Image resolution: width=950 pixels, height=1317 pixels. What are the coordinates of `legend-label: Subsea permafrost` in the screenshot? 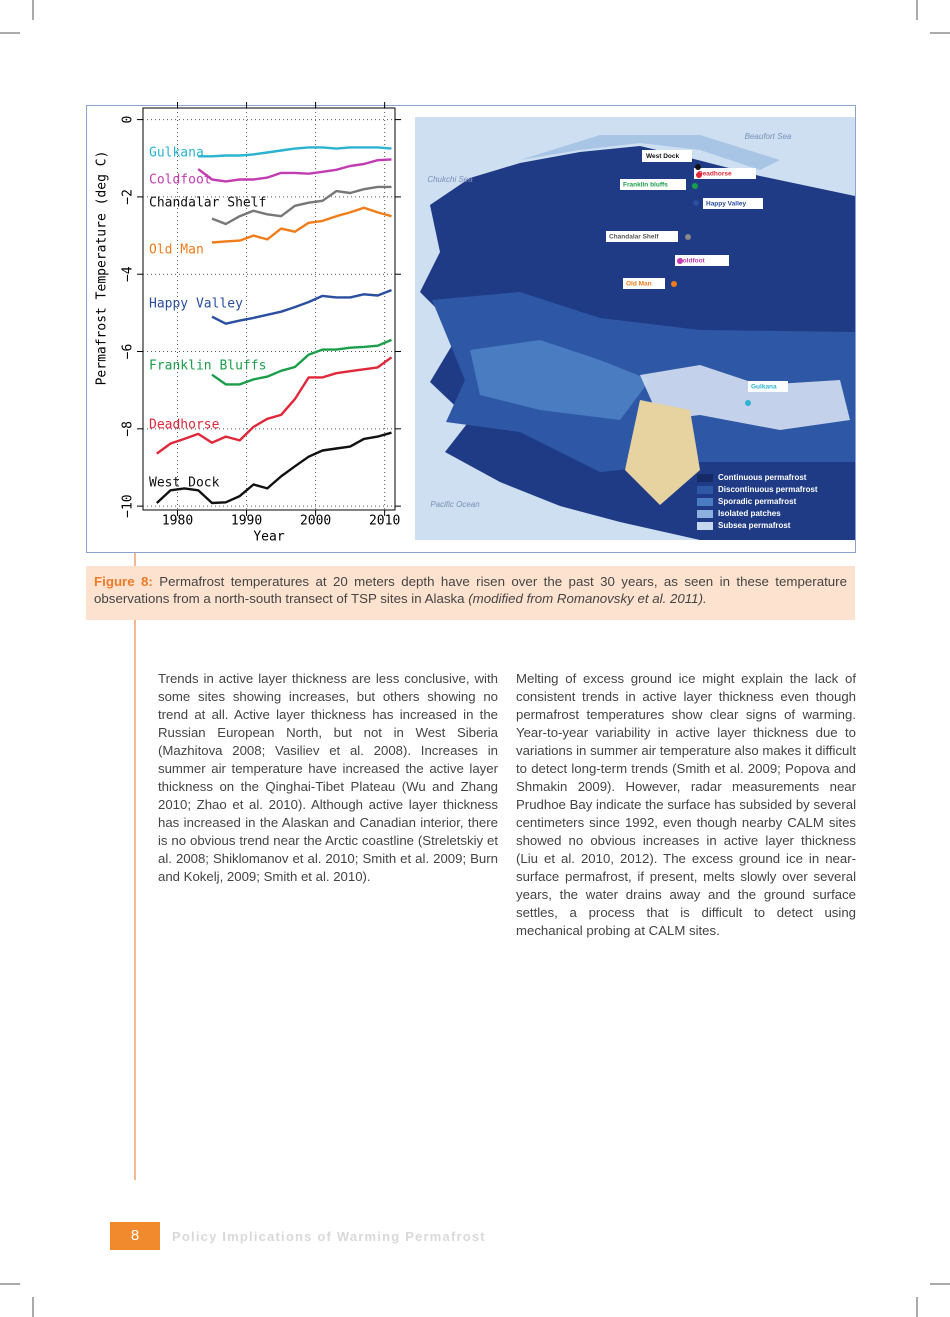 It's located at (754, 525).